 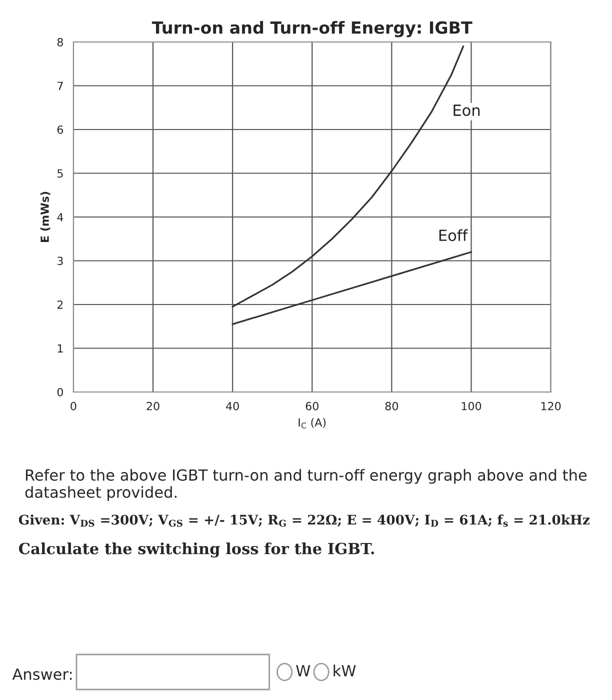 What do you see at coordinates (232, 406) in the screenshot?
I see `x-tick-label: 40` at bounding box center [232, 406].